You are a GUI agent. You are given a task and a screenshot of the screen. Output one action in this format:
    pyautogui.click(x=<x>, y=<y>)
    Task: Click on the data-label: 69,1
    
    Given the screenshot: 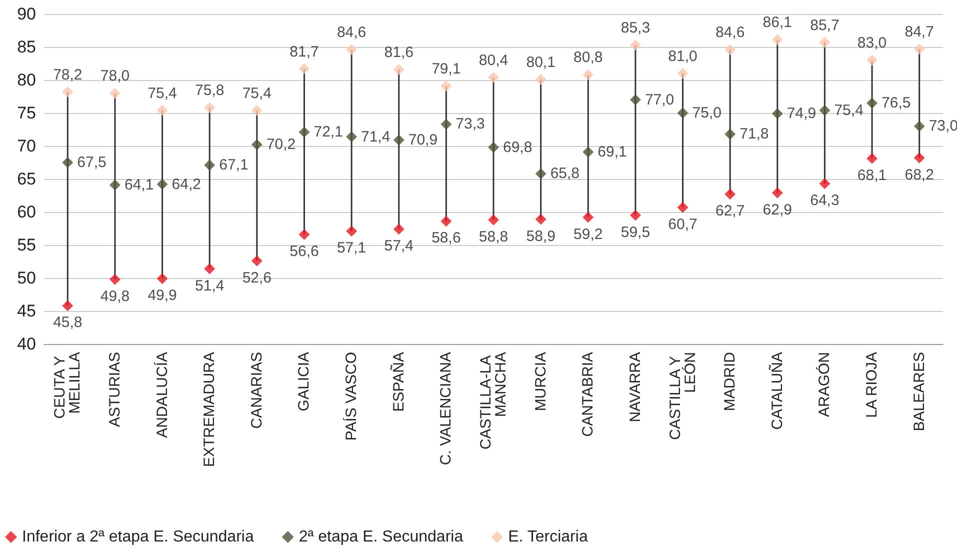 What is the action you would take?
    pyautogui.click(x=612, y=151)
    